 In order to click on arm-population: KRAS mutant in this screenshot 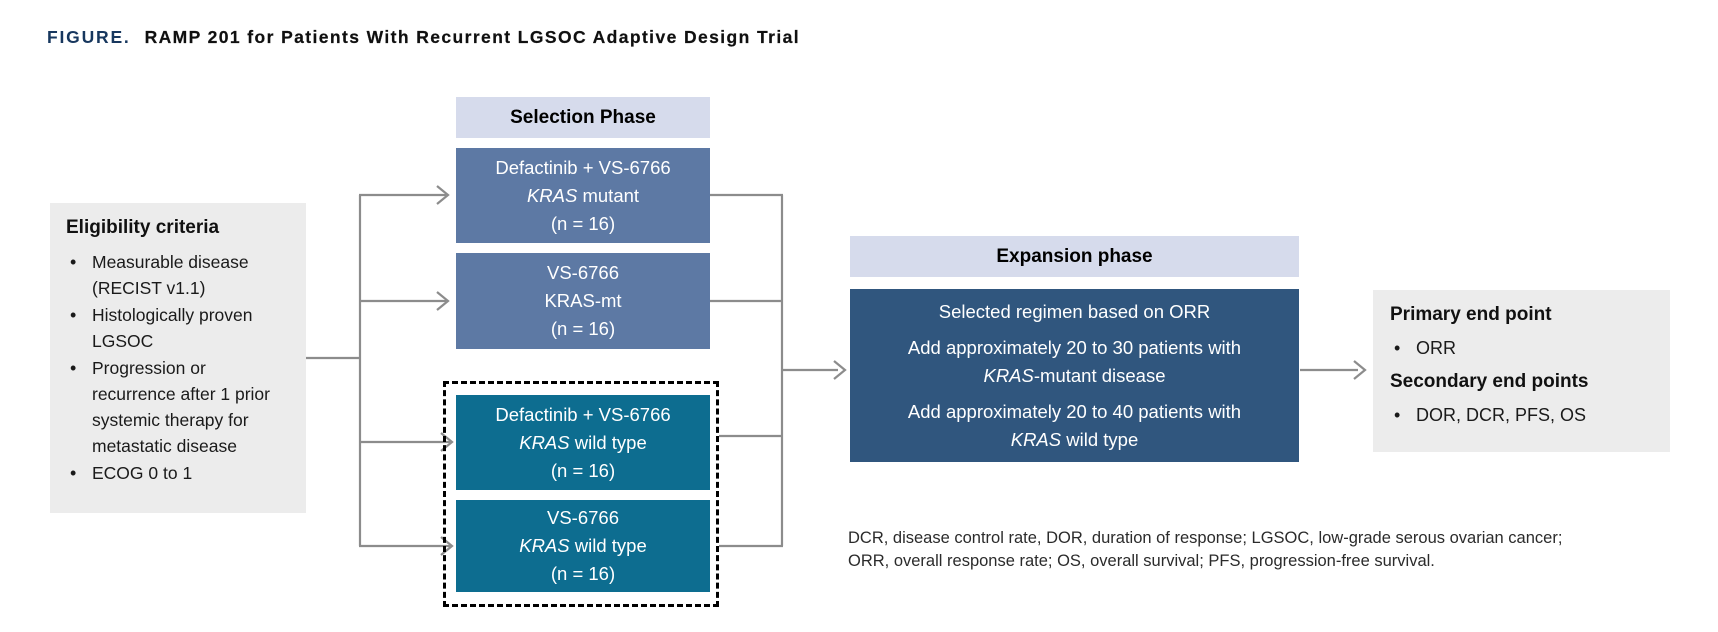, I will do `click(583, 195)`.